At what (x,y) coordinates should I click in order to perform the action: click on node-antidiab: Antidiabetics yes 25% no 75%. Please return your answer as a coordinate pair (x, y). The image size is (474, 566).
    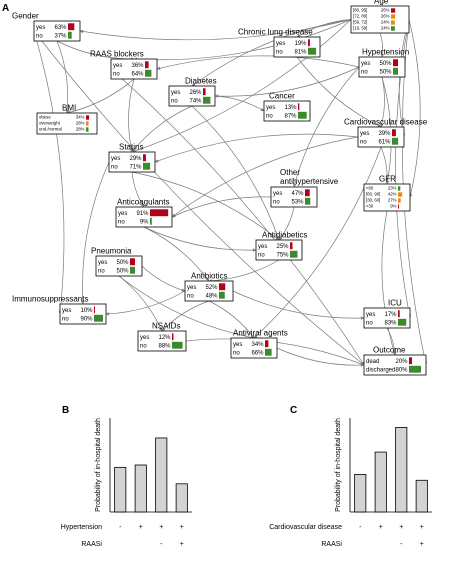
    Looking at the image, I should click on (281, 246).